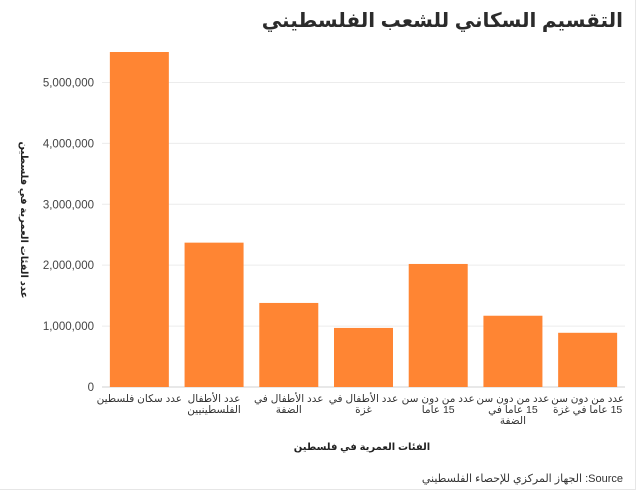 This screenshot has width=637, height=491. What do you see at coordinates (362, 447) in the screenshot?
I see `x-axis-label: الفئات العمرية في فلسطين` at bounding box center [362, 447].